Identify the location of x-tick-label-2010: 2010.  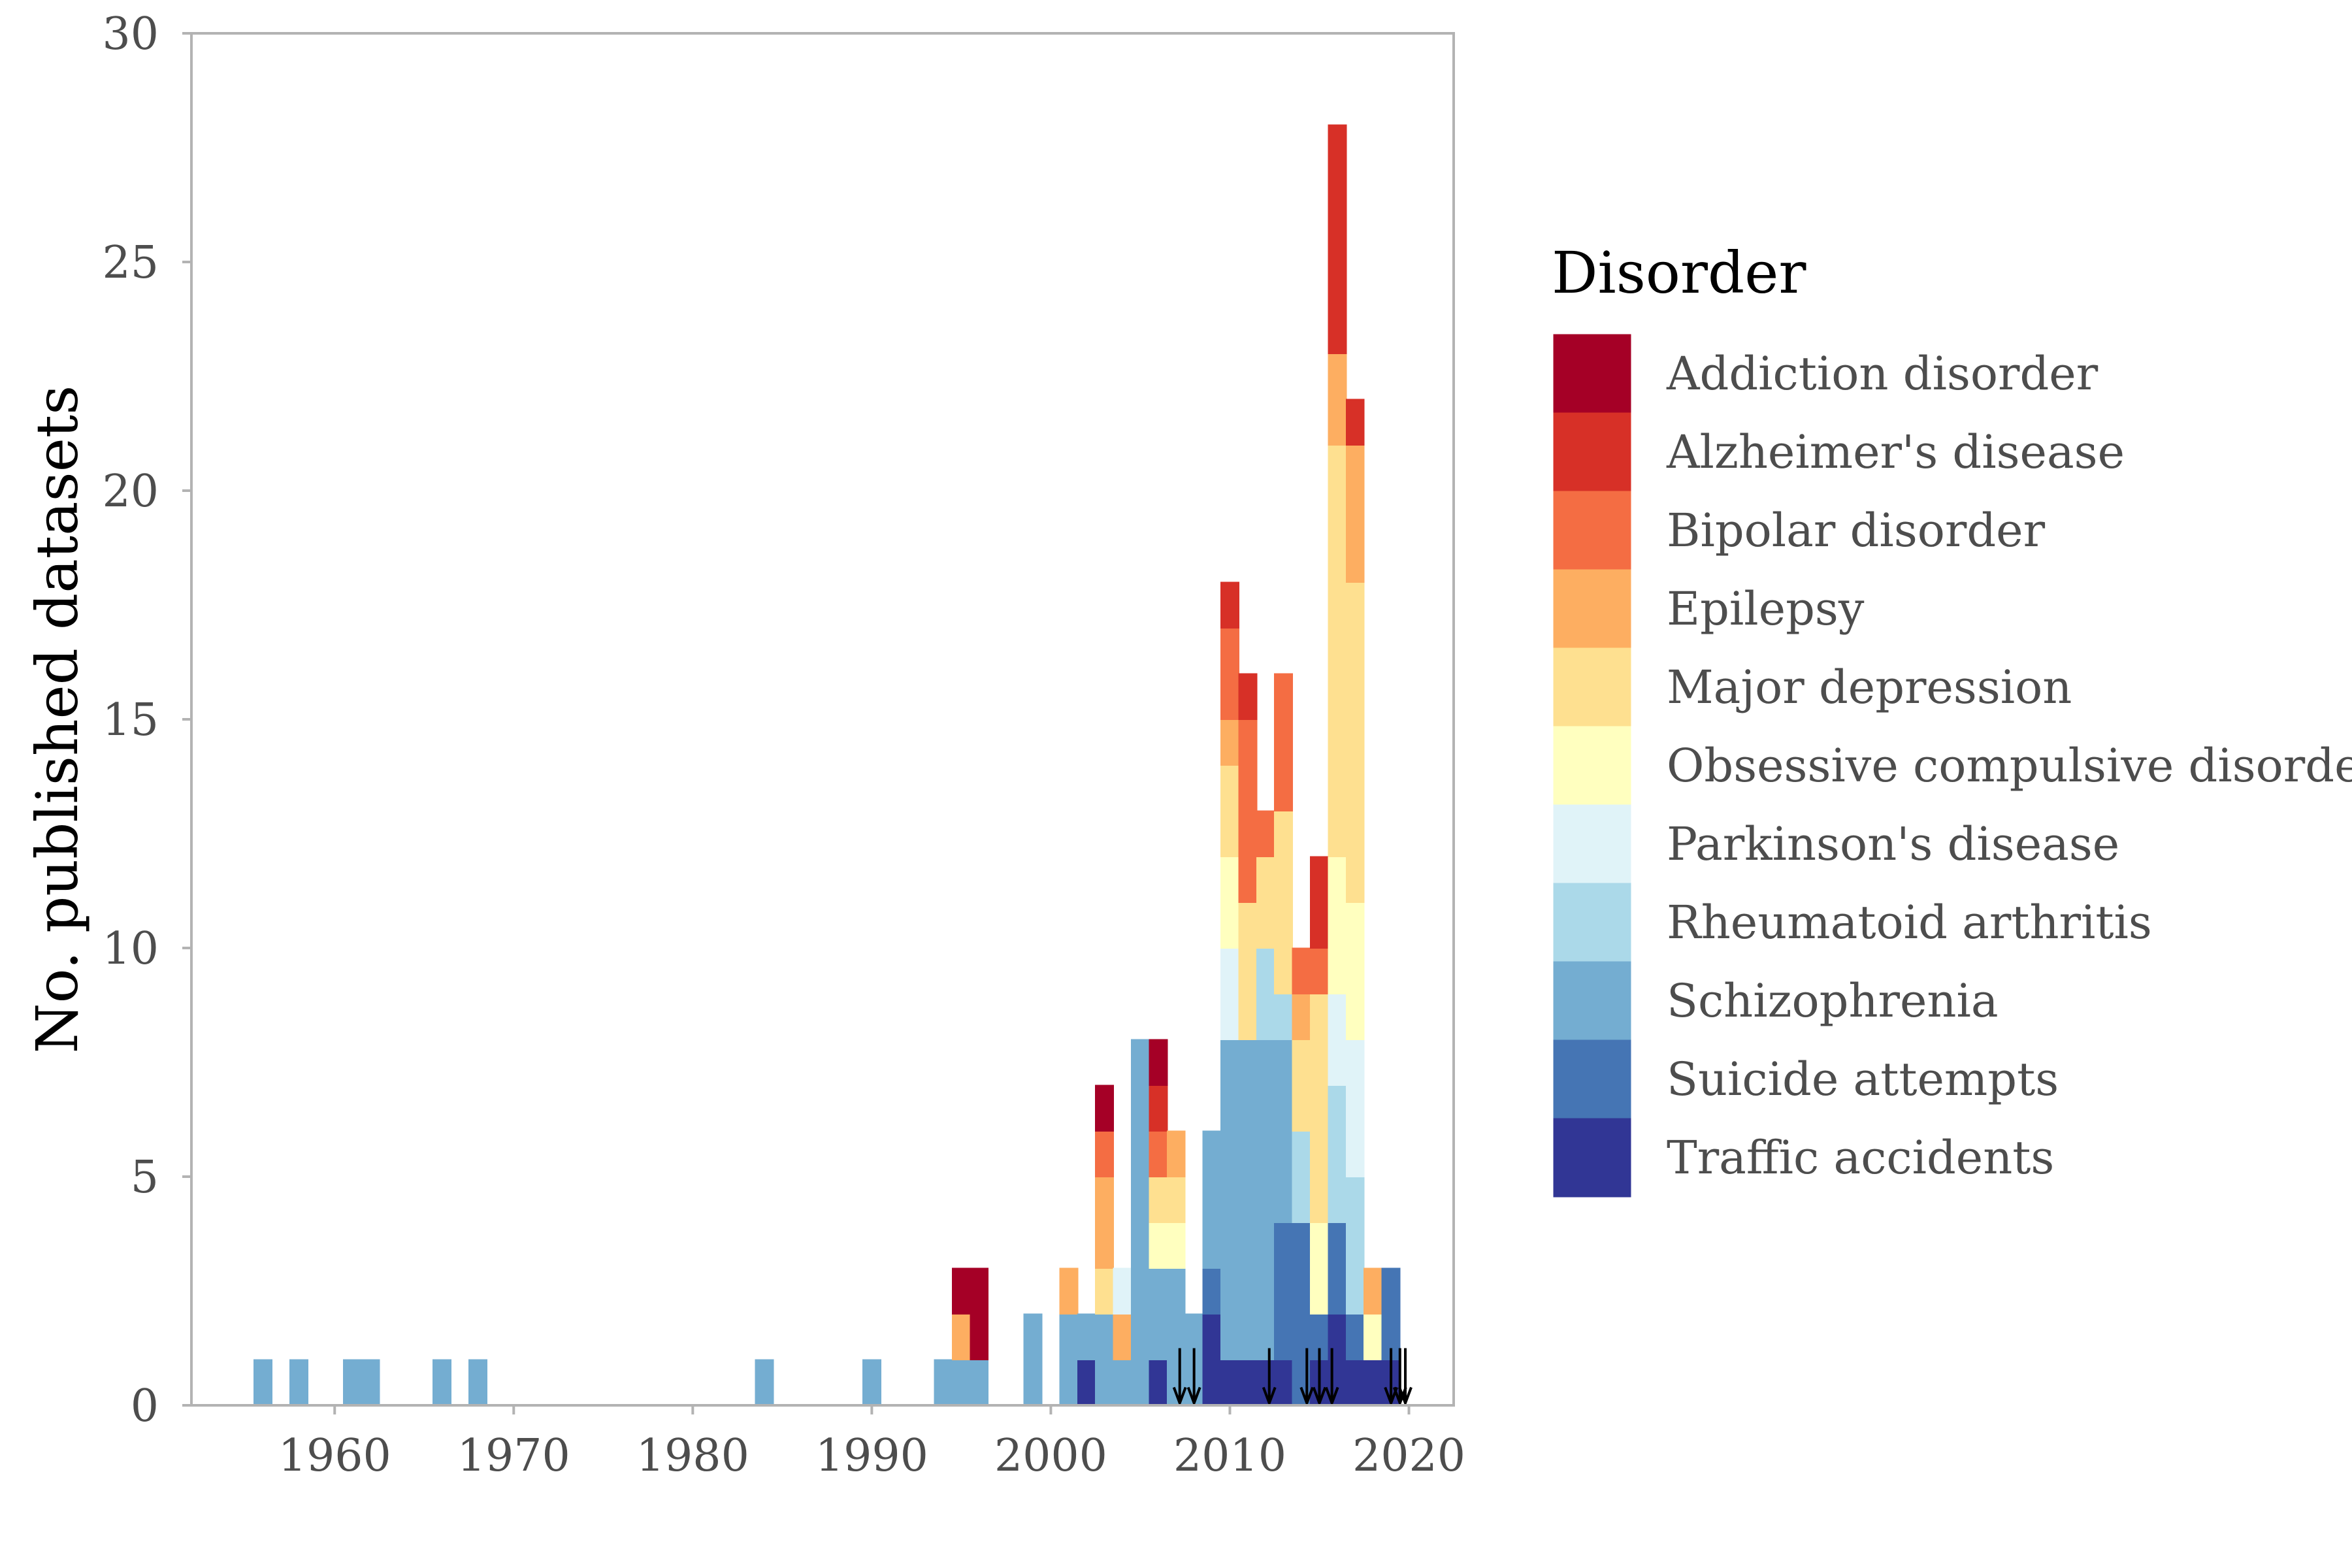
(1229, 1456).